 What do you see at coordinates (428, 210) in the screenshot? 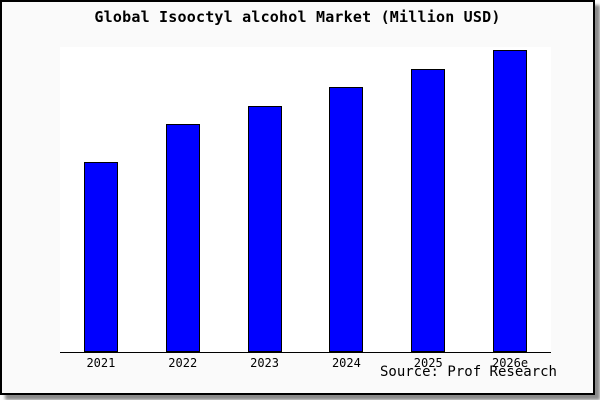
I see `bar-2025` at bounding box center [428, 210].